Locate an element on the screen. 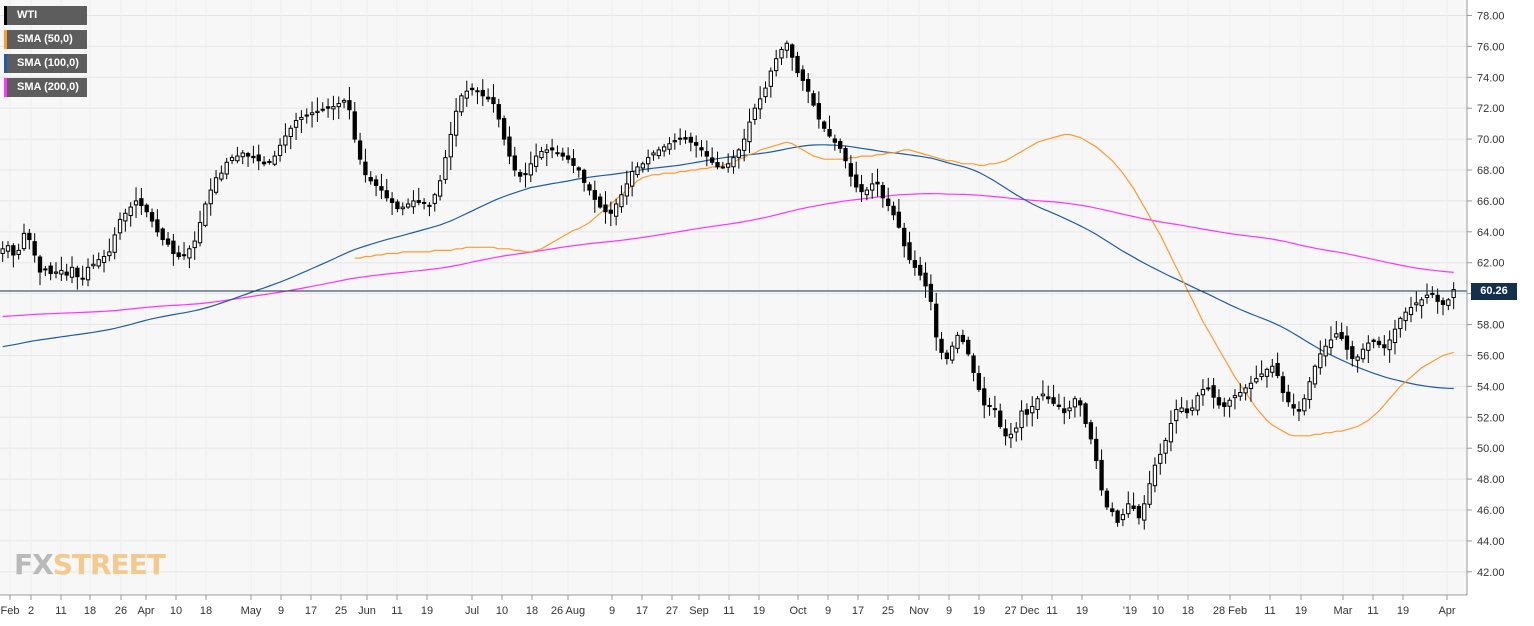  y-tick-label: 62.00 is located at coordinates (1491, 264).